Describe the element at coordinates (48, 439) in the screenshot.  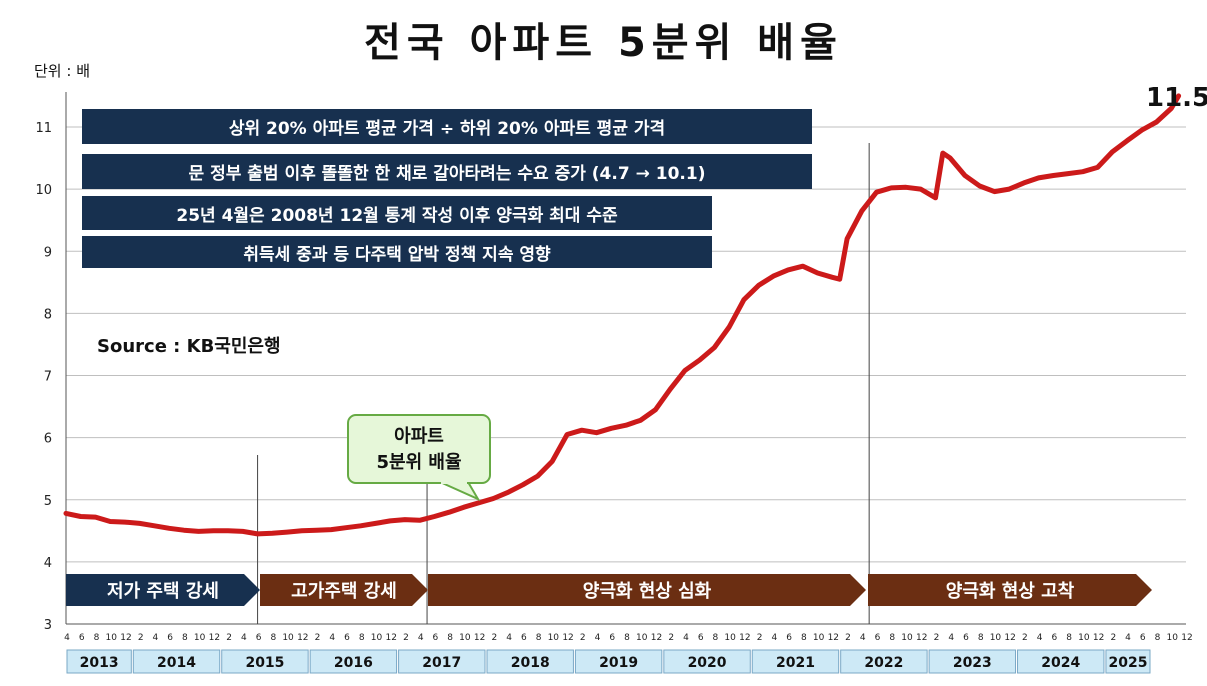
I see `y-tick-6: 6` at that location.